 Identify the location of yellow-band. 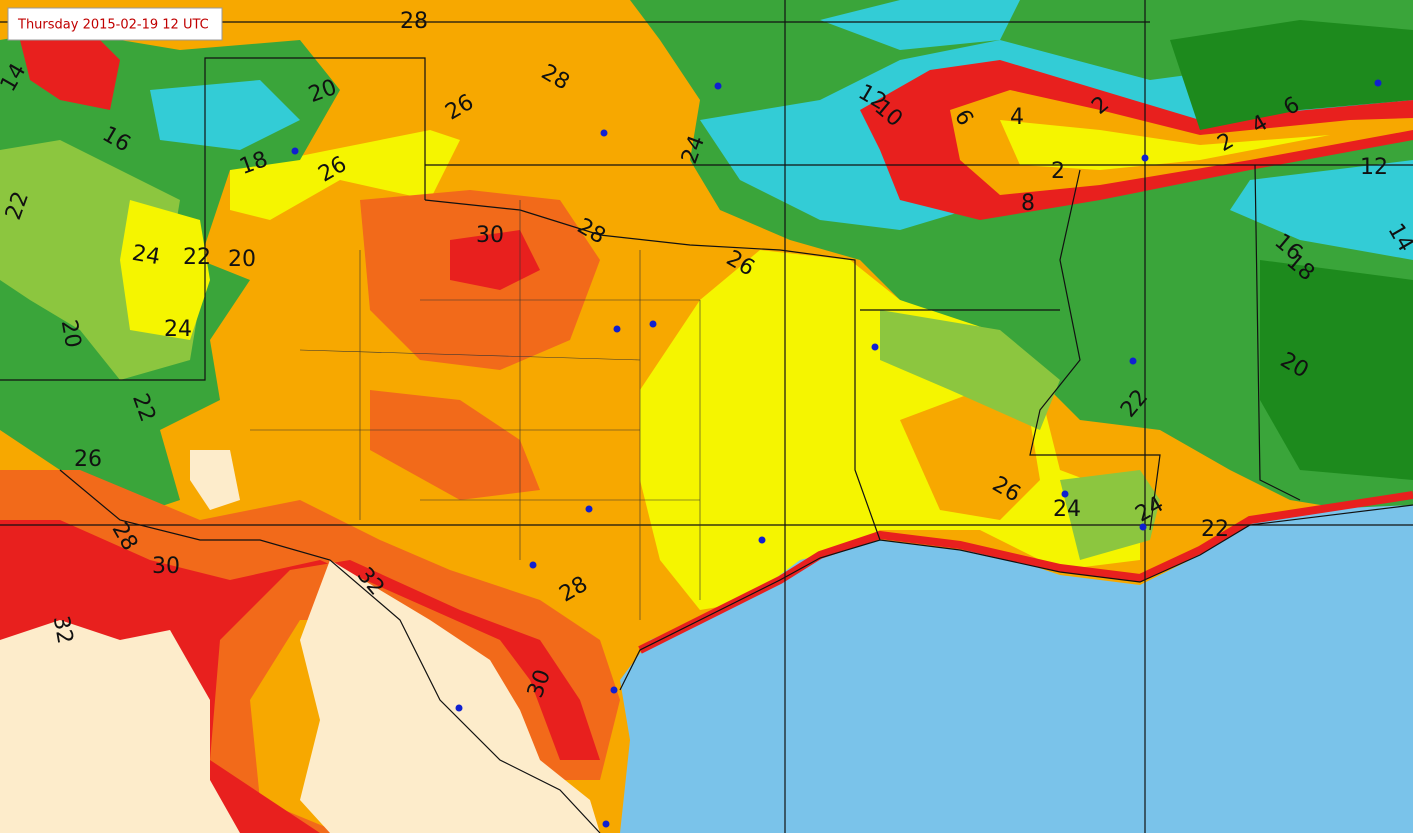
(1165, 145).